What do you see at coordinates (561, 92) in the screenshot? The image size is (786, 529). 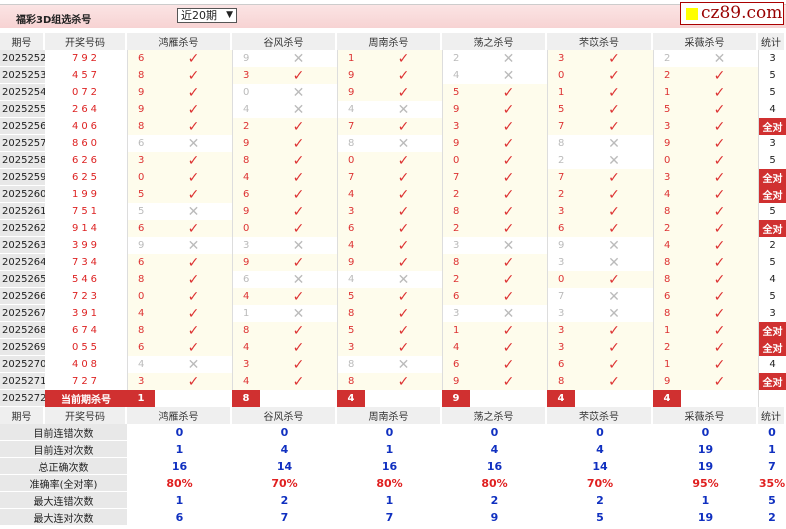 I see `kill-number: 1` at bounding box center [561, 92].